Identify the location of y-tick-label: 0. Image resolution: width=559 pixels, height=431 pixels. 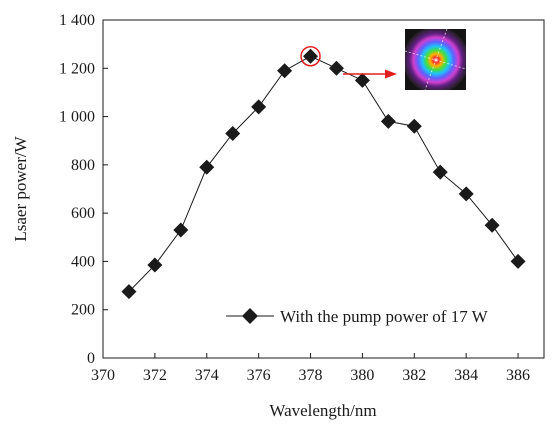
(91, 358).